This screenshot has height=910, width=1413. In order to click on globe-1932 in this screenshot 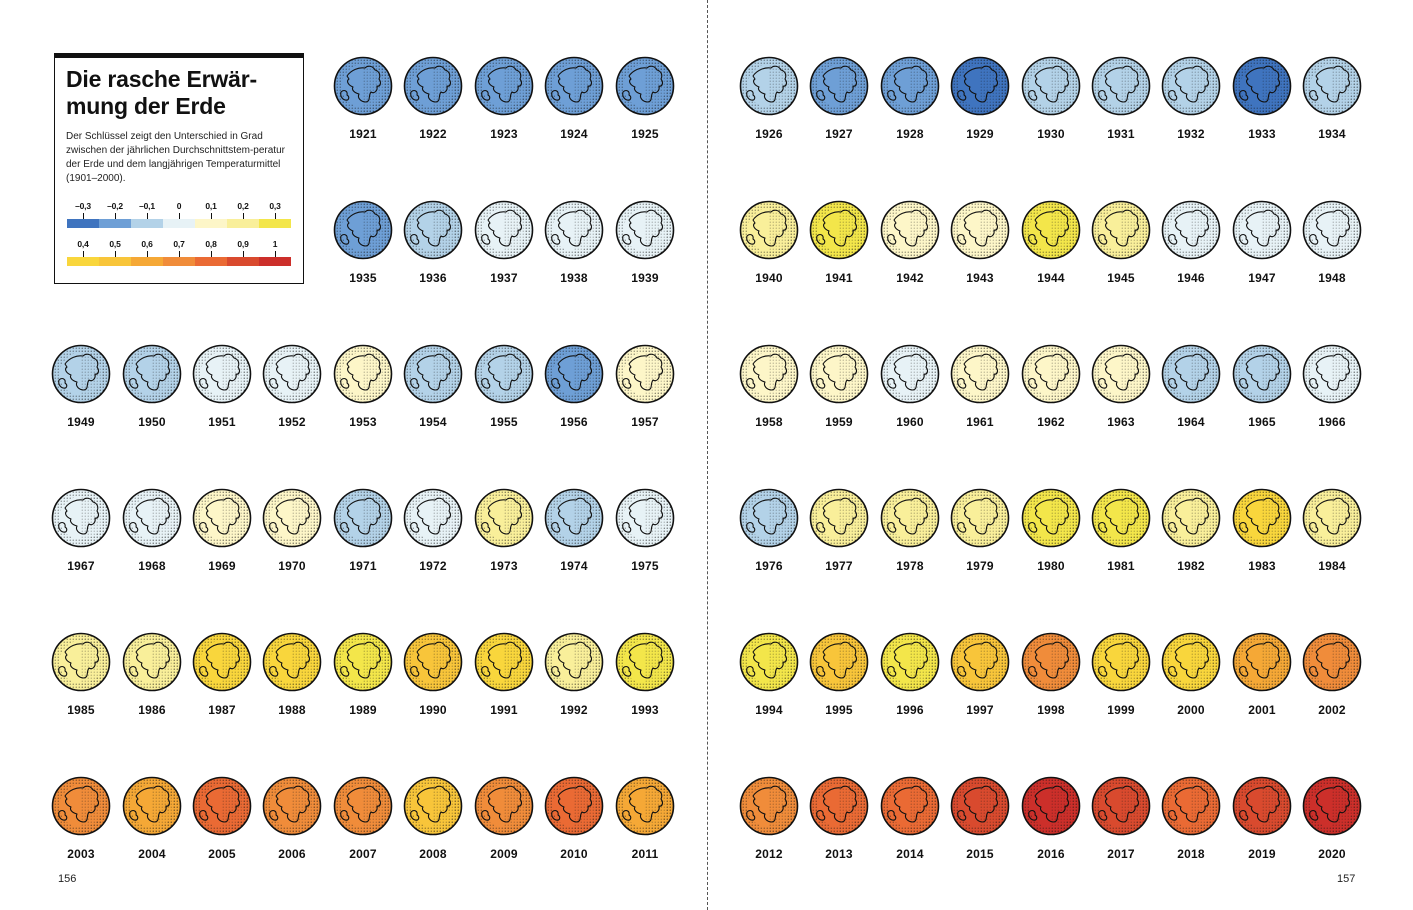, I will do `click(1191, 86)`.